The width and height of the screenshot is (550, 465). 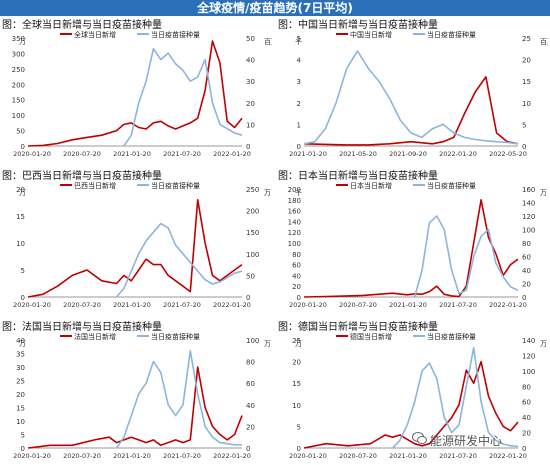 I want to click on banner-title: 全球疫情/疫苗趋势(7日平均), so click(x=275, y=8).